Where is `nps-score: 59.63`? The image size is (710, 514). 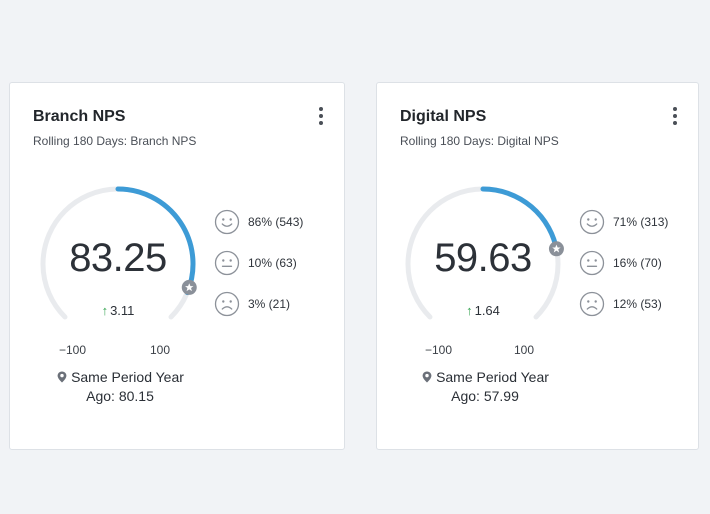 nps-score: 59.63 is located at coordinates (483, 258).